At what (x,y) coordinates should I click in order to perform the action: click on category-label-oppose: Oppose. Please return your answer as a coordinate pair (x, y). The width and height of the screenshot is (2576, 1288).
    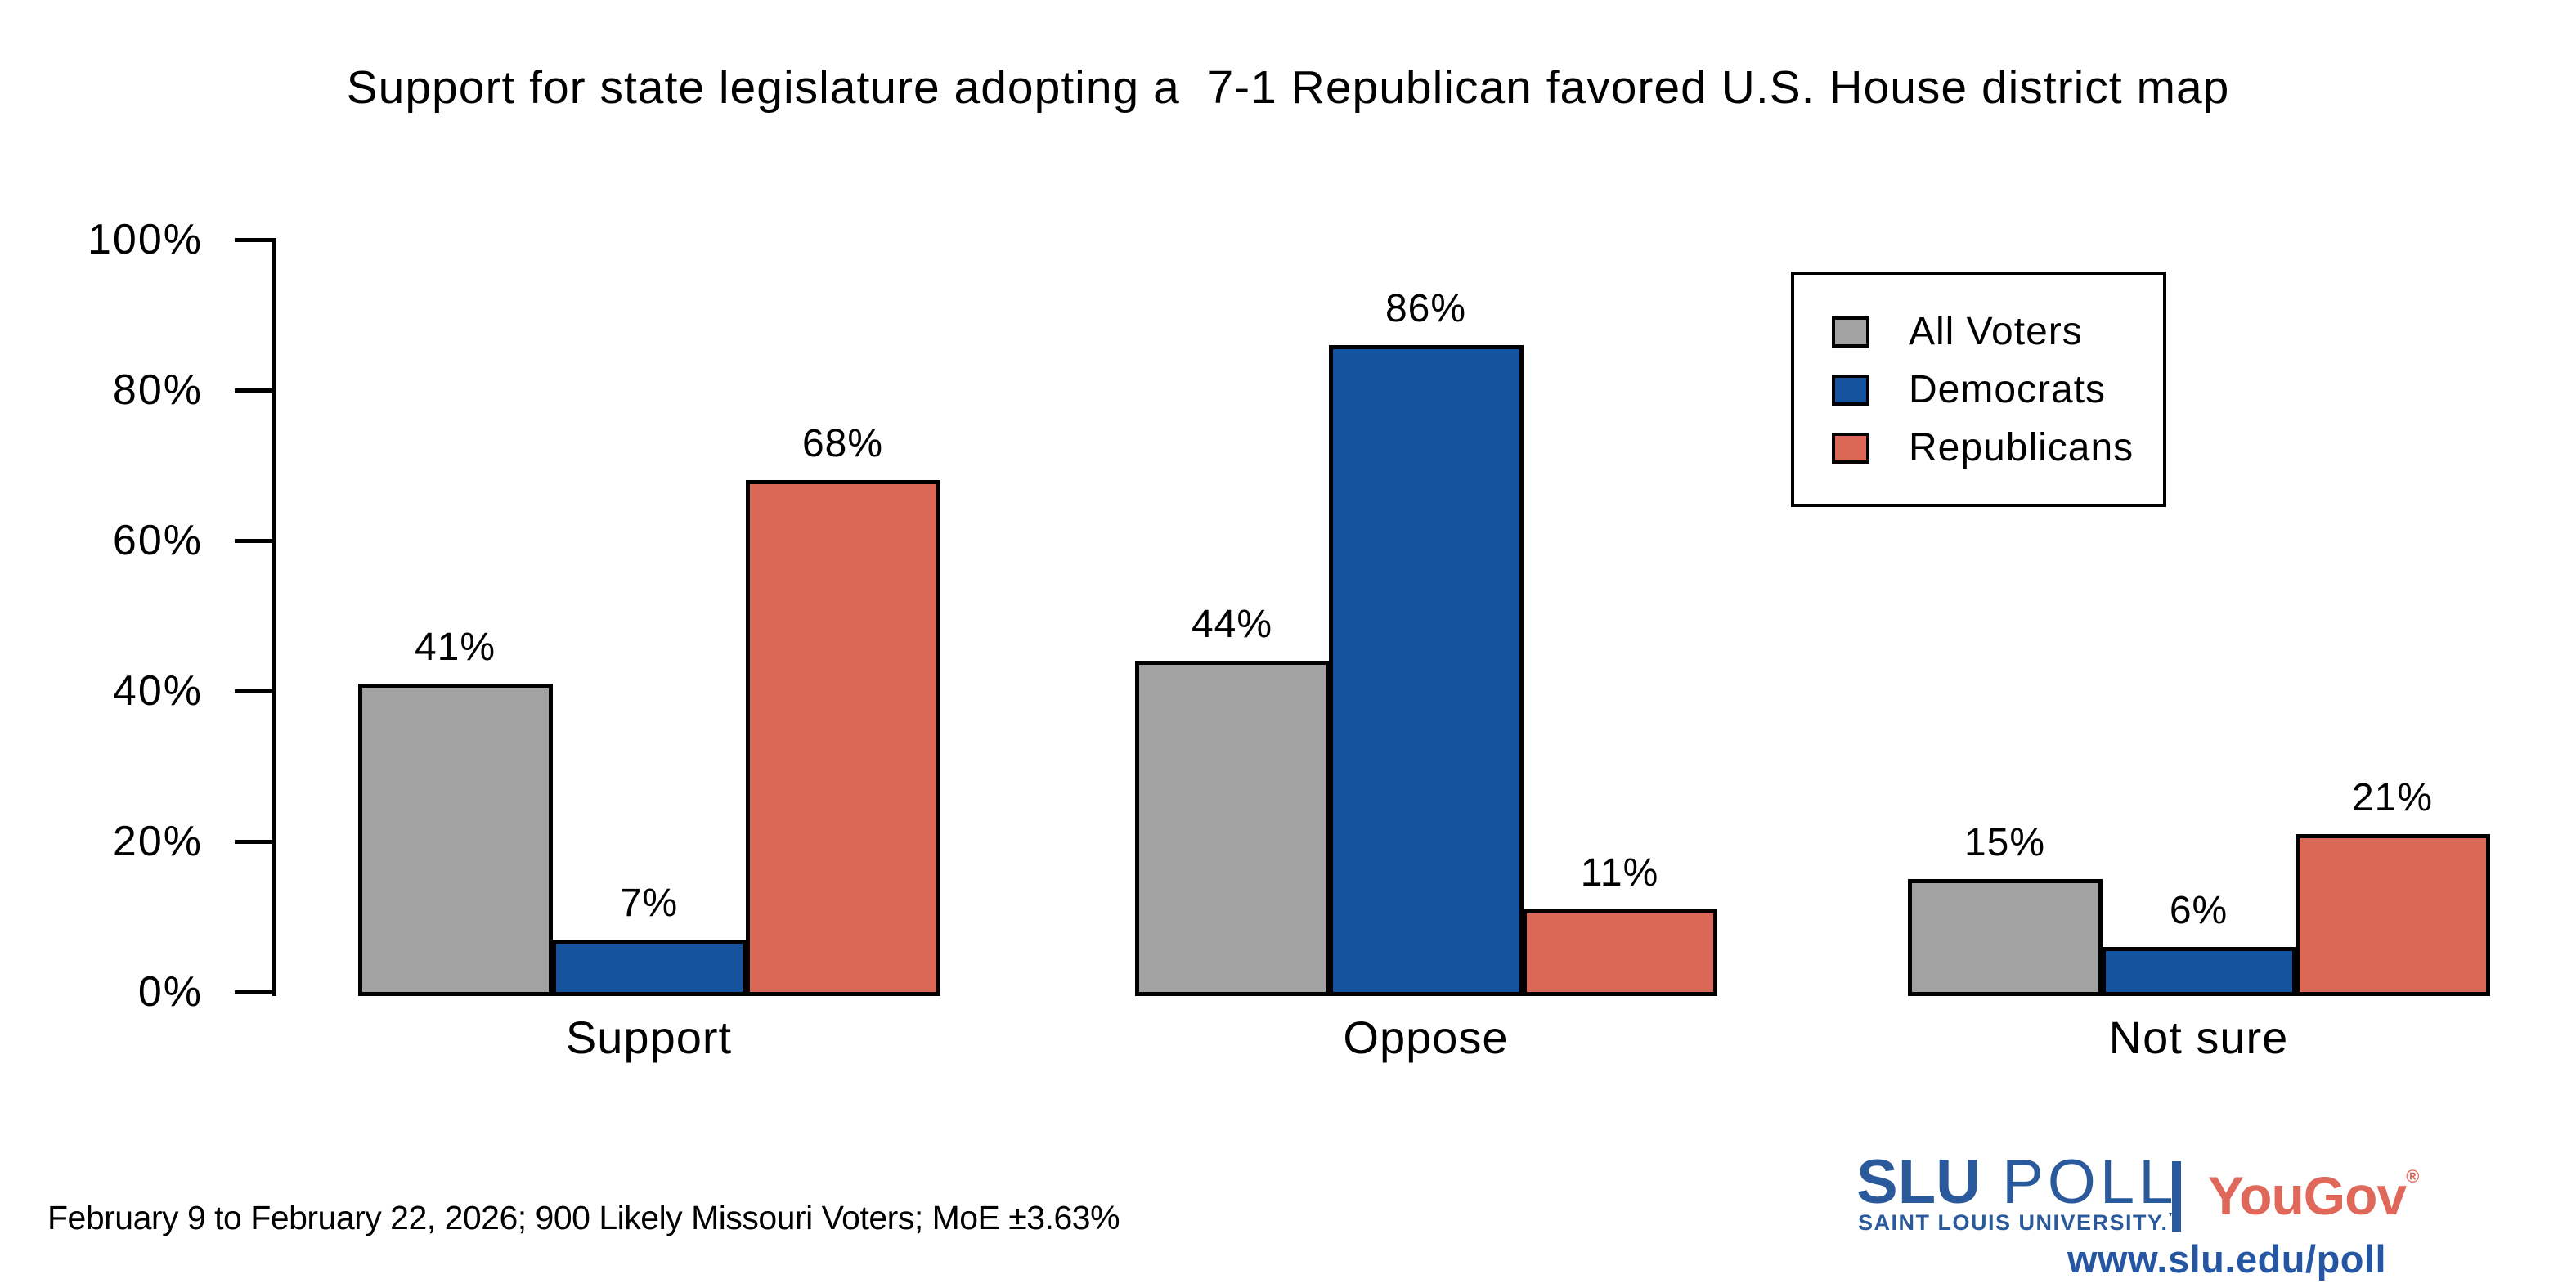
    Looking at the image, I should click on (1426, 1037).